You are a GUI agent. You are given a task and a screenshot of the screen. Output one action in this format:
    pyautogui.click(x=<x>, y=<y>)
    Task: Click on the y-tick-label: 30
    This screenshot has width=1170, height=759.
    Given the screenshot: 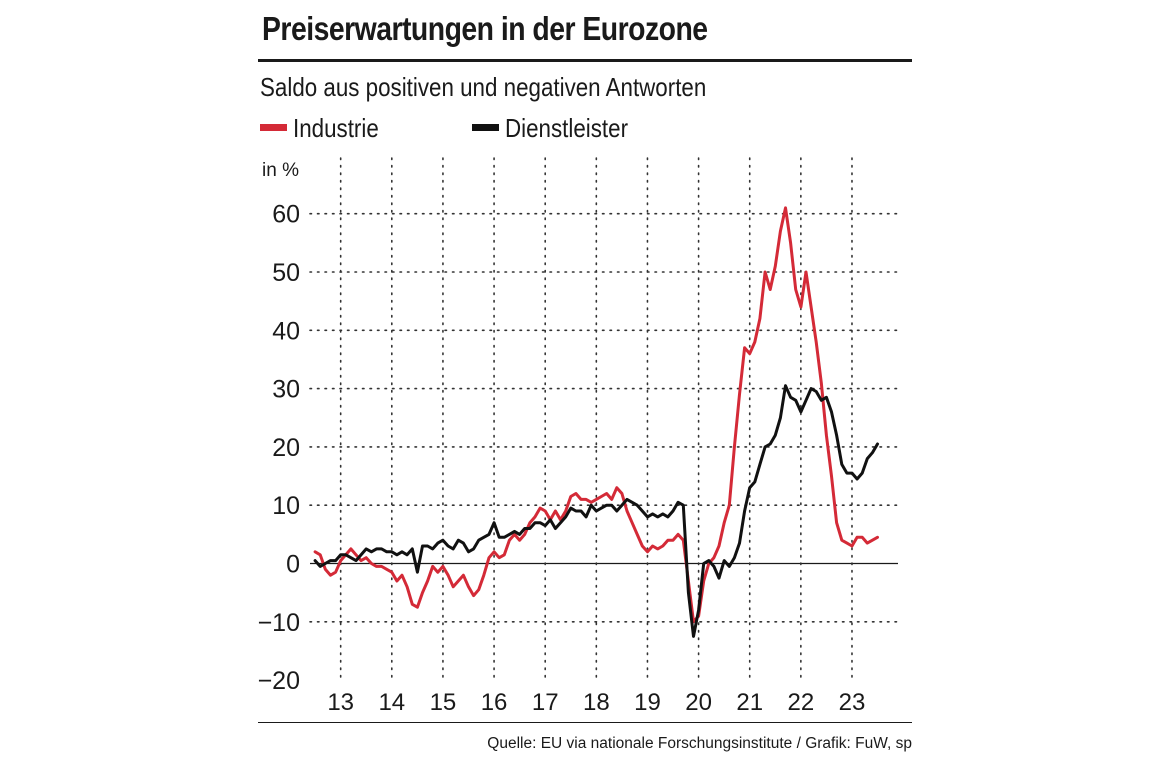 What is the action you would take?
    pyautogui.click(x=286, y=390)
    